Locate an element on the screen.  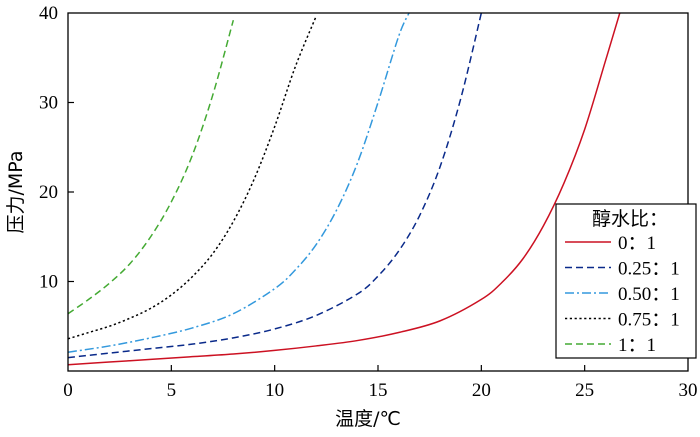
y-axis: 10 20 30 40 is located at coordinates (56, 148).